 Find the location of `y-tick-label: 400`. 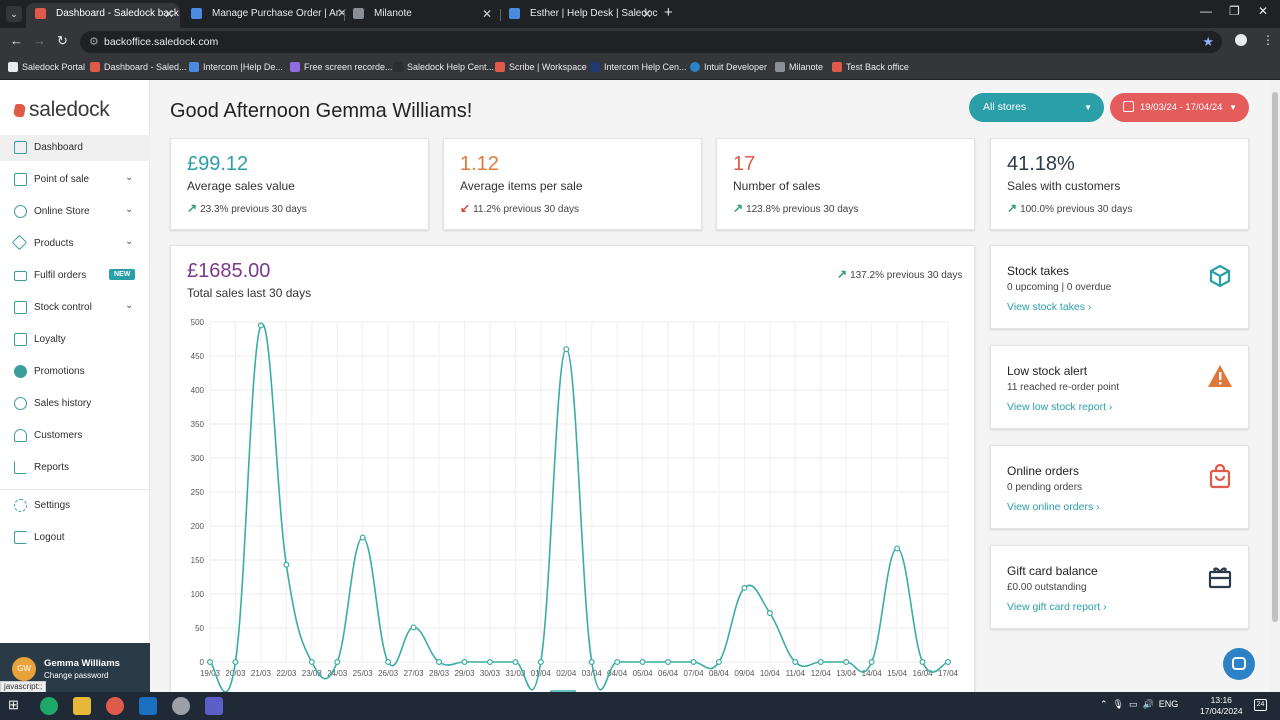

y-tick-label: 400 is located at coordinates (198, 390).